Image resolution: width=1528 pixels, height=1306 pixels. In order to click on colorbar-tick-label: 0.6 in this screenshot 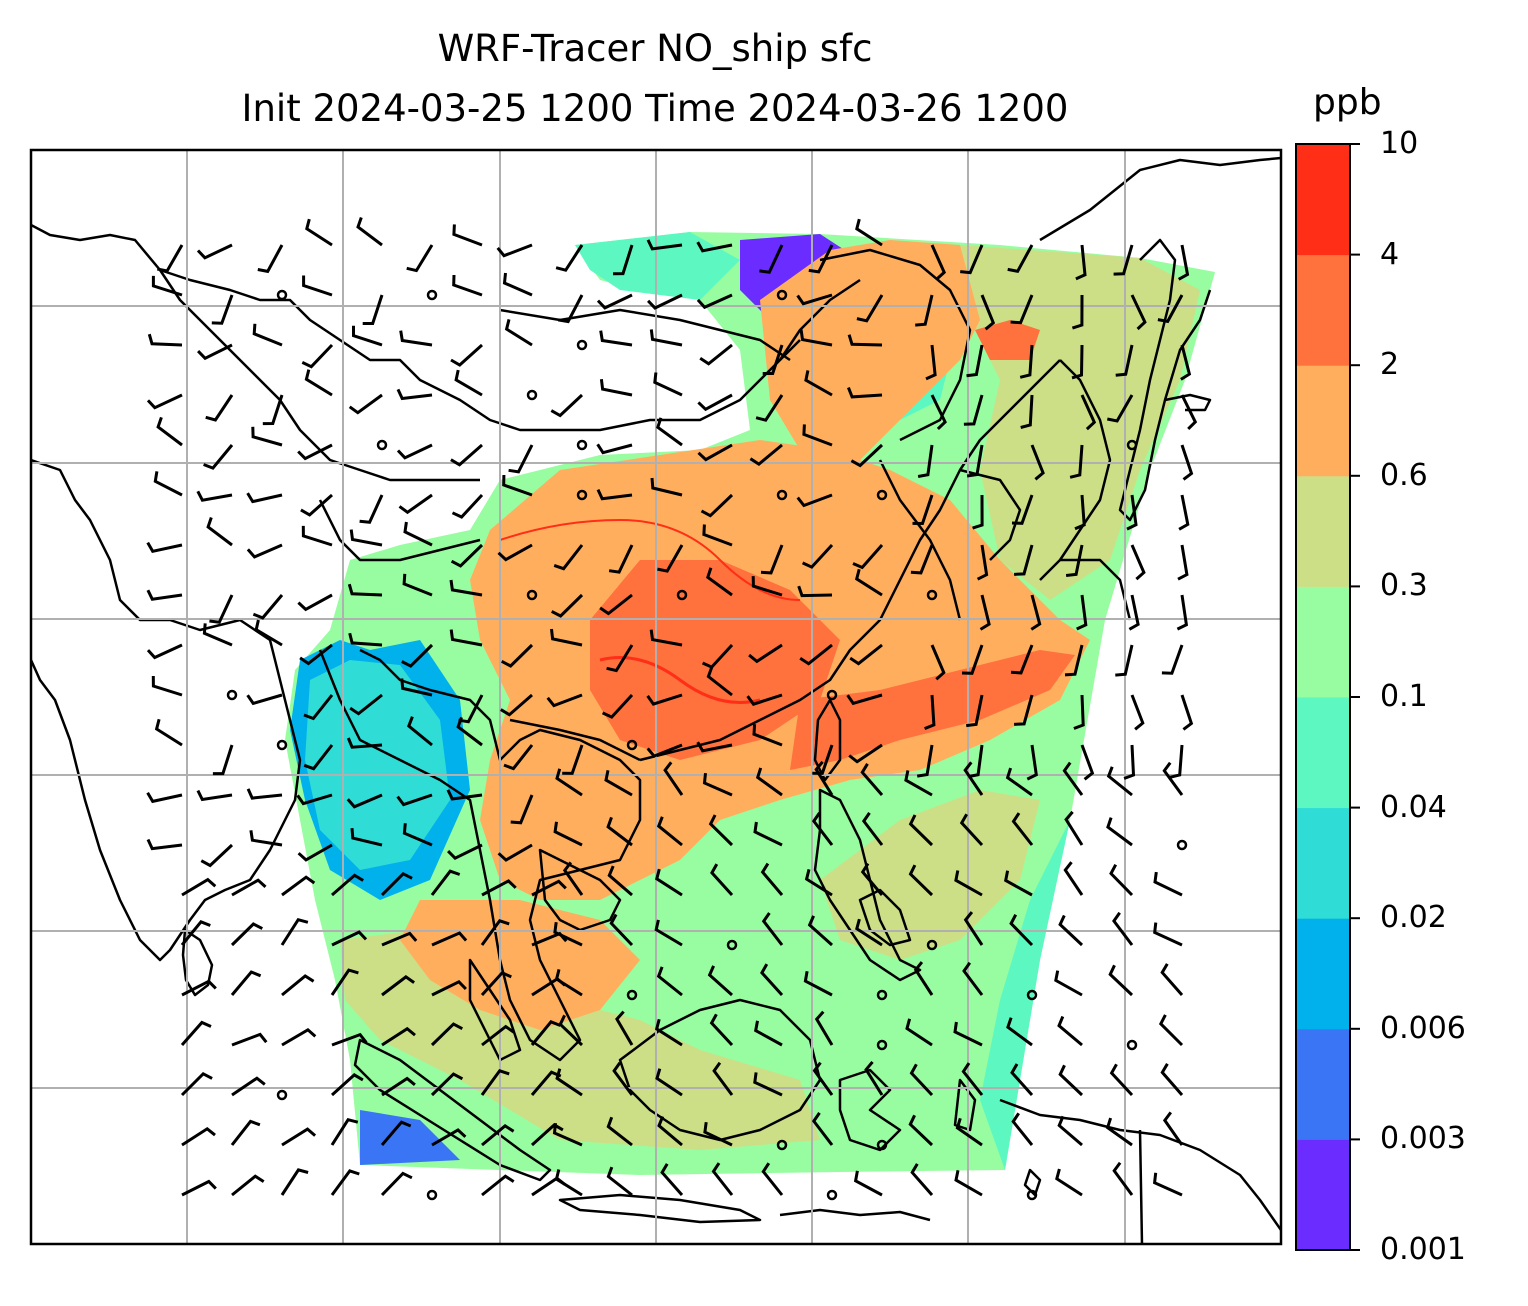, I will do `click(1404, 475)`.